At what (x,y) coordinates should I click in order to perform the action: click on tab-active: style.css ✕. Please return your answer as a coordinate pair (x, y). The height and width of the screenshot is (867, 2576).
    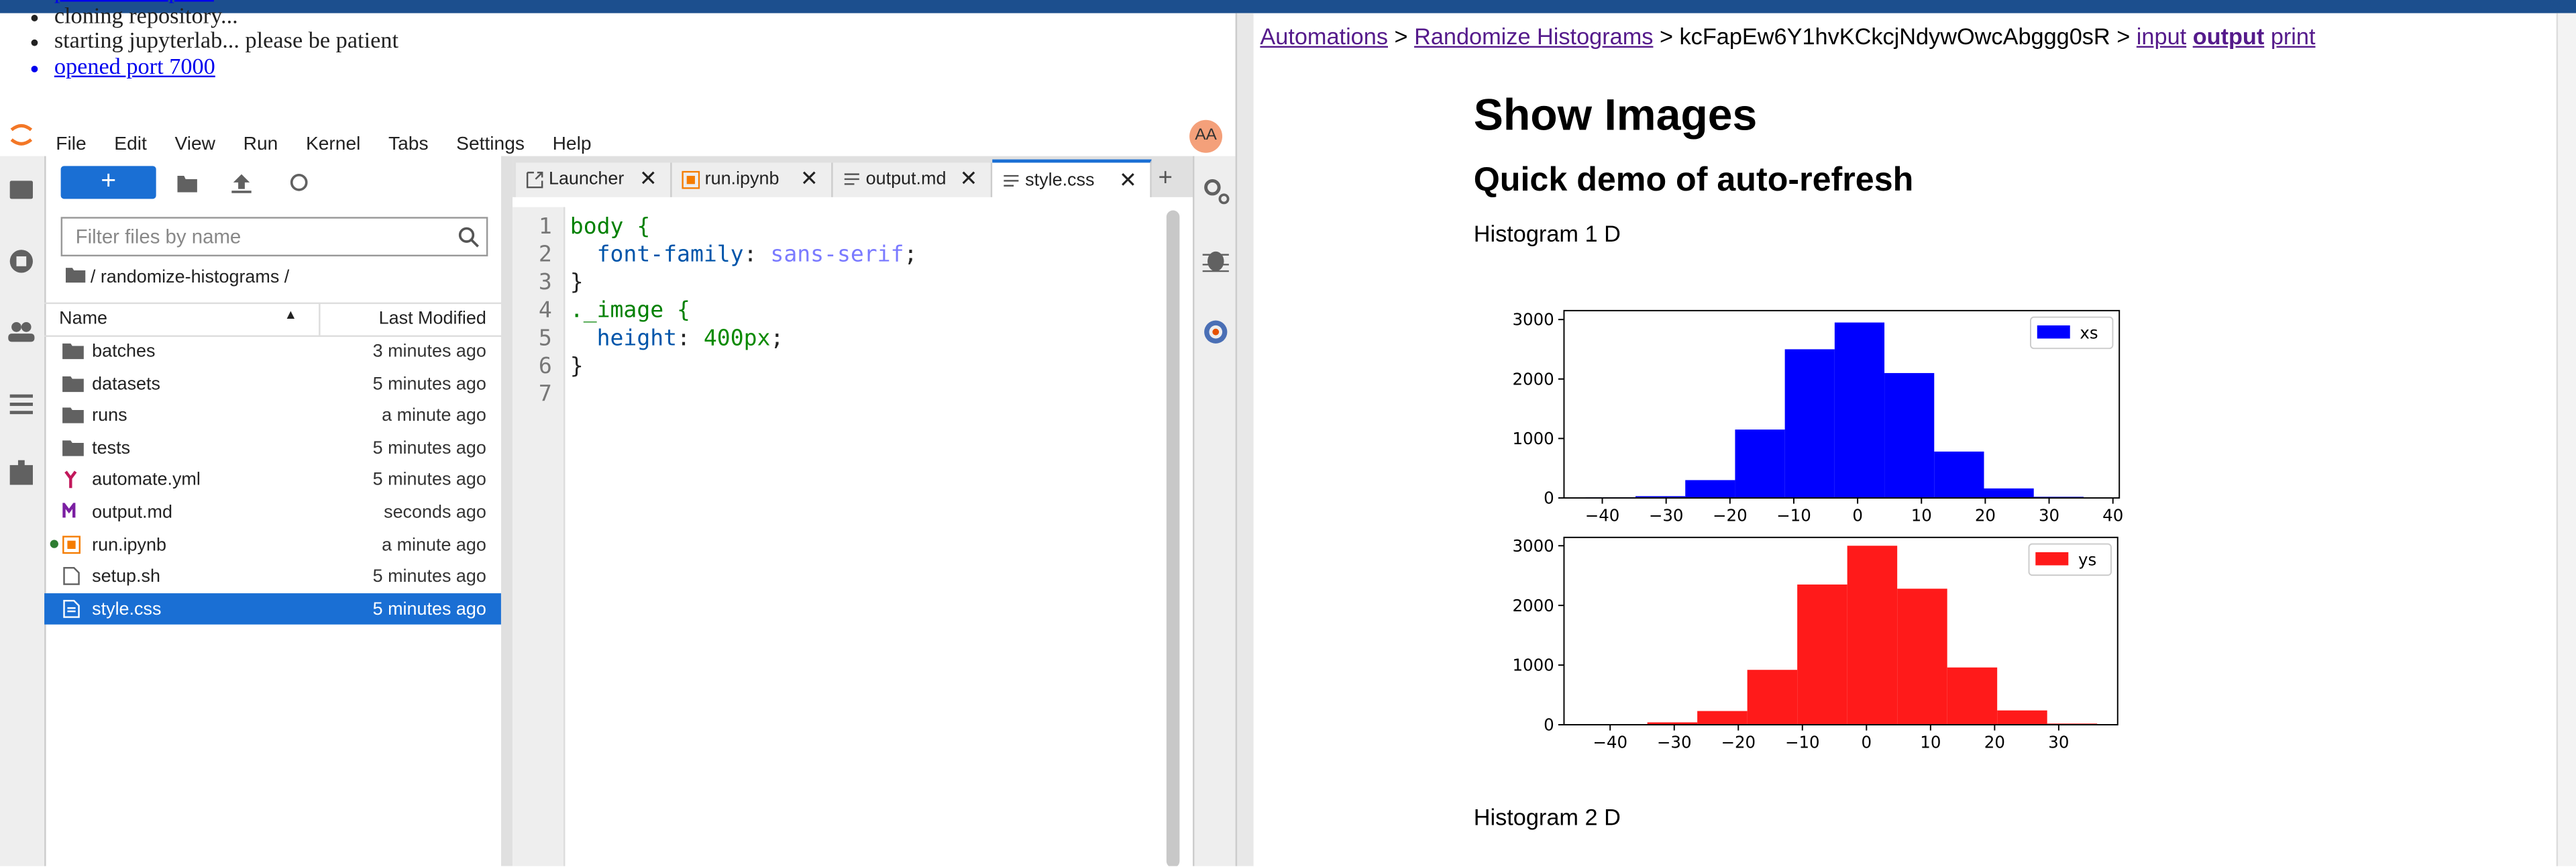
    Looking at the image, I should click on (1072, 180).